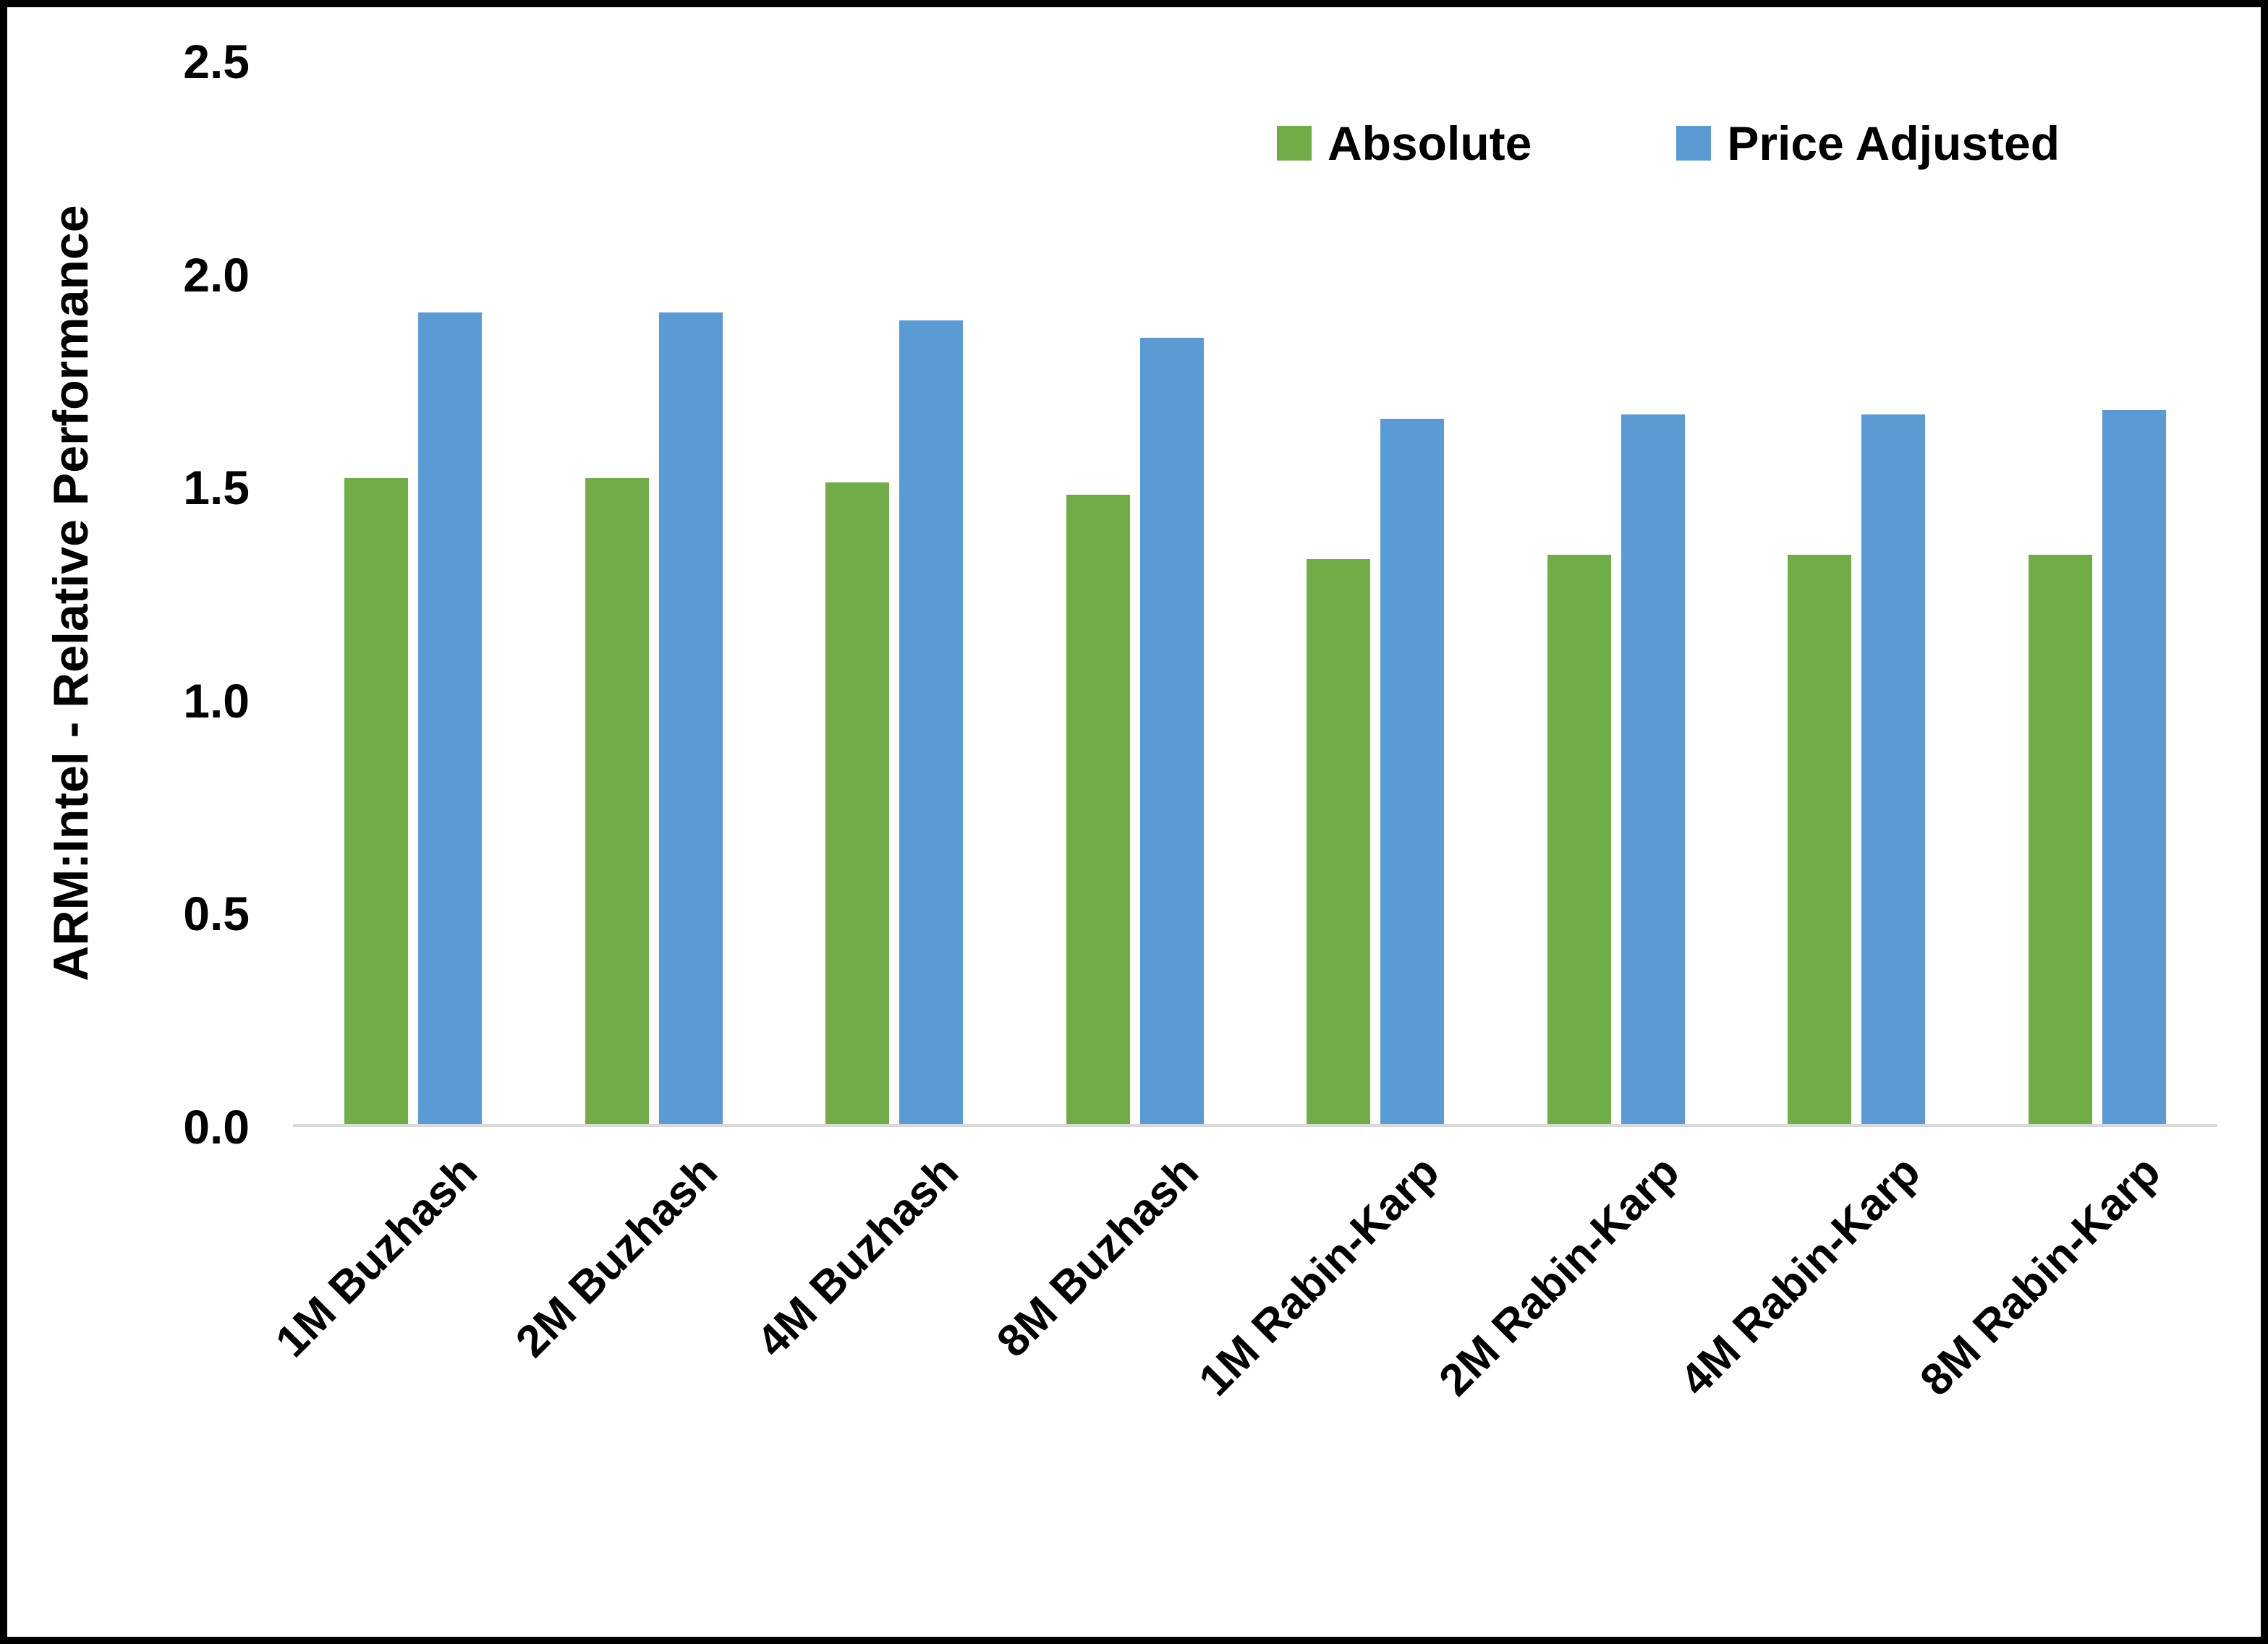 Image resolution: width=2268 pixels, height=1644 pixels. What do you see at coordinates (2064, 1360) in the screenshot?
I see `x-label-cell: 8M Rabin-Karp` at bounding box center [2064, 1360].